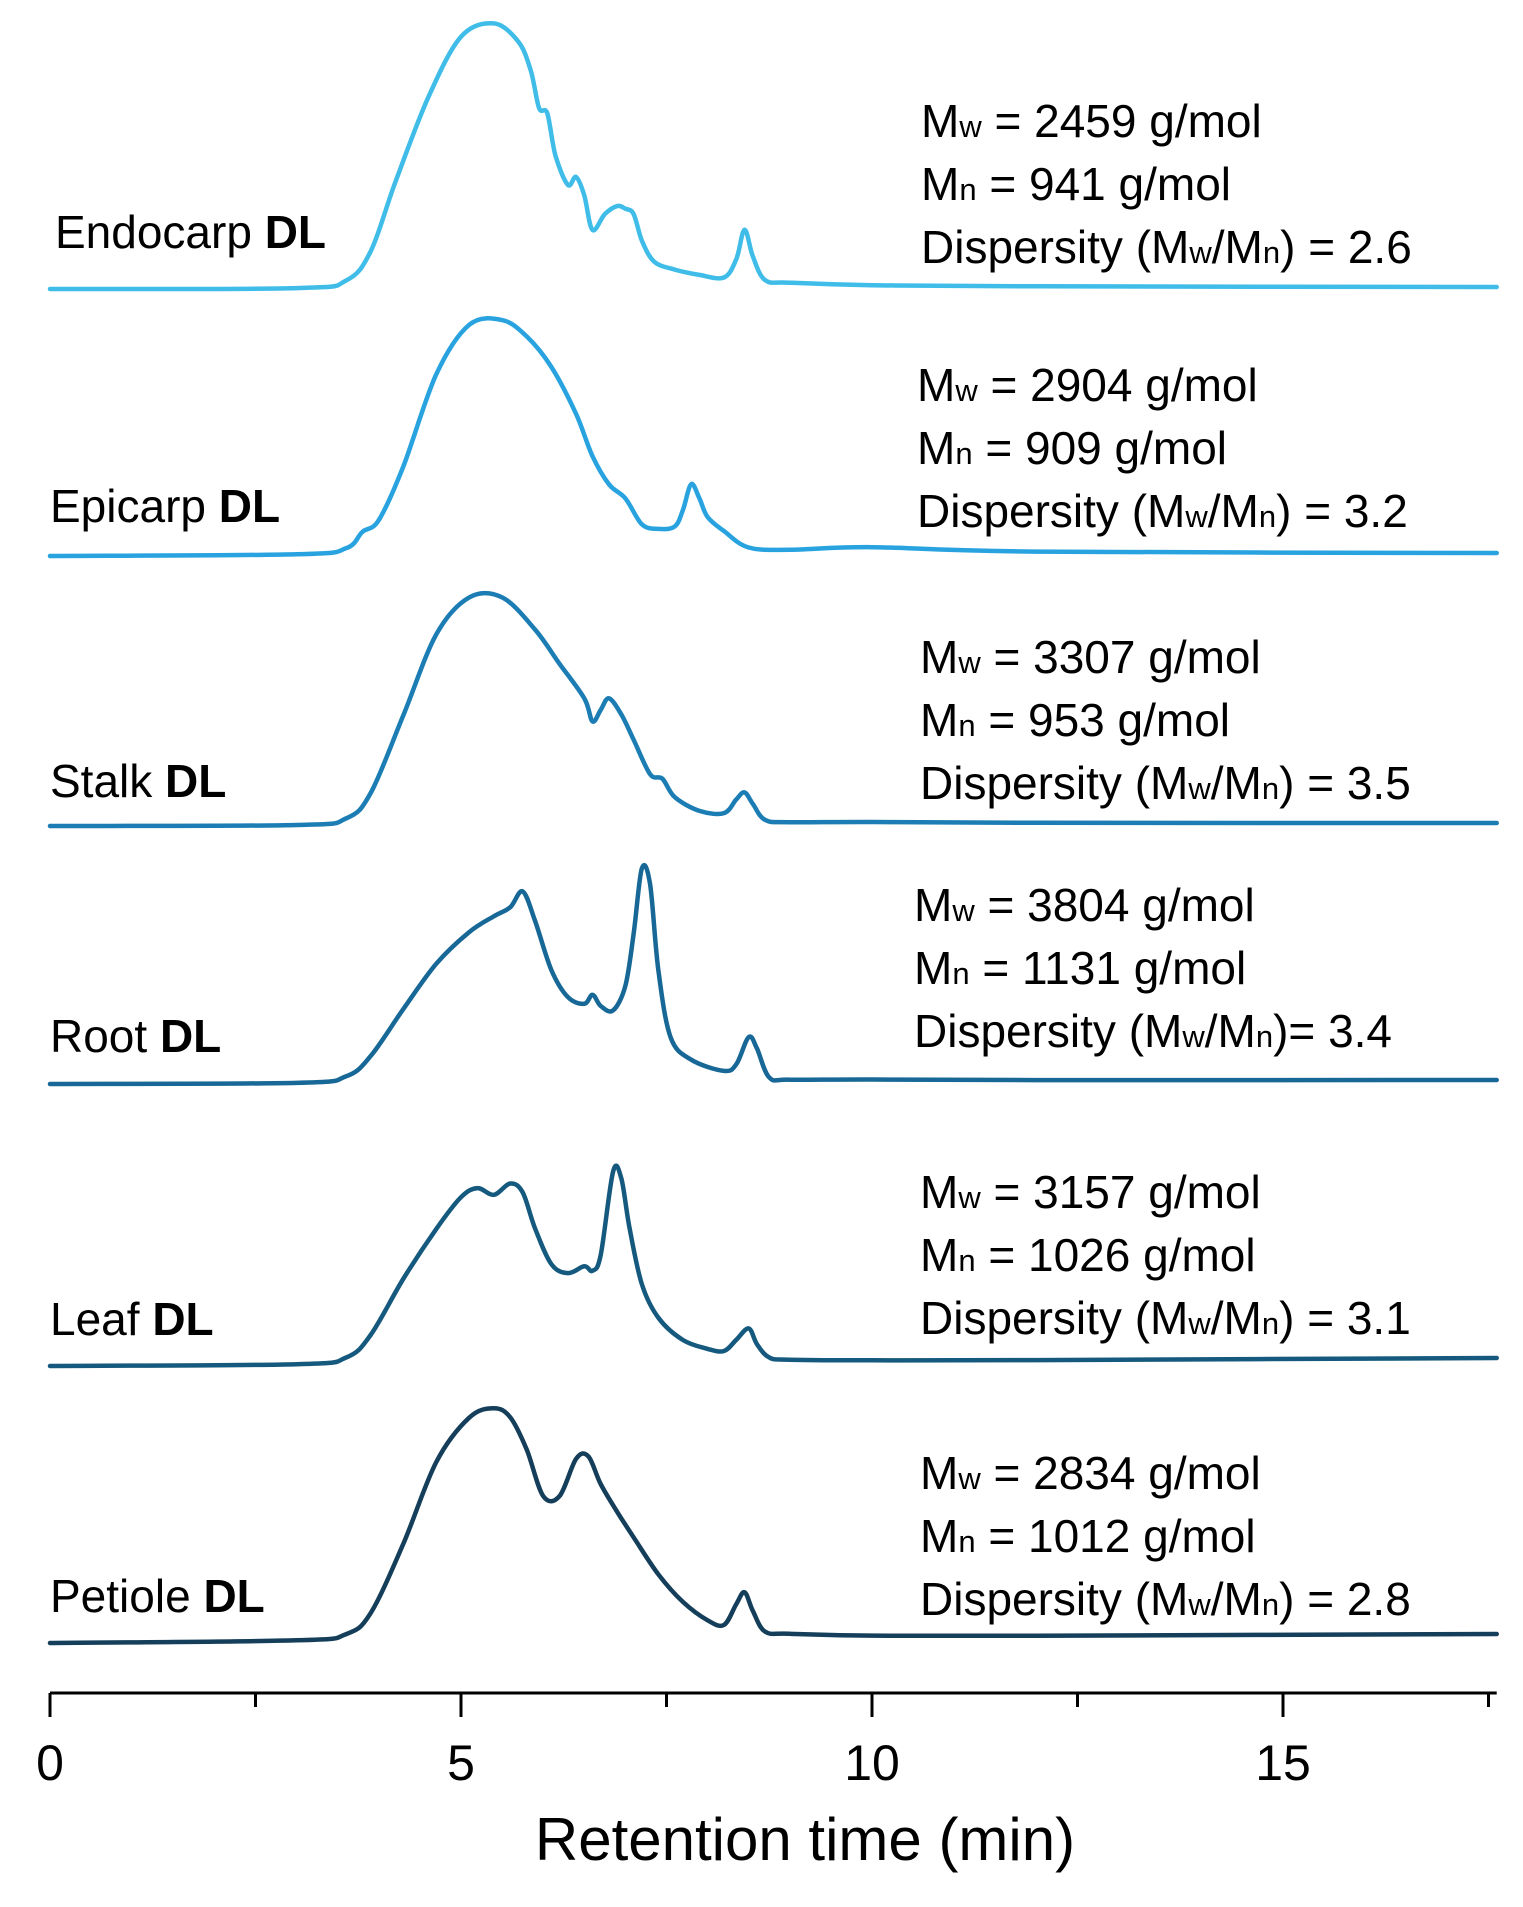  I want to click on label-root: Root DL, so click(135, 1036).